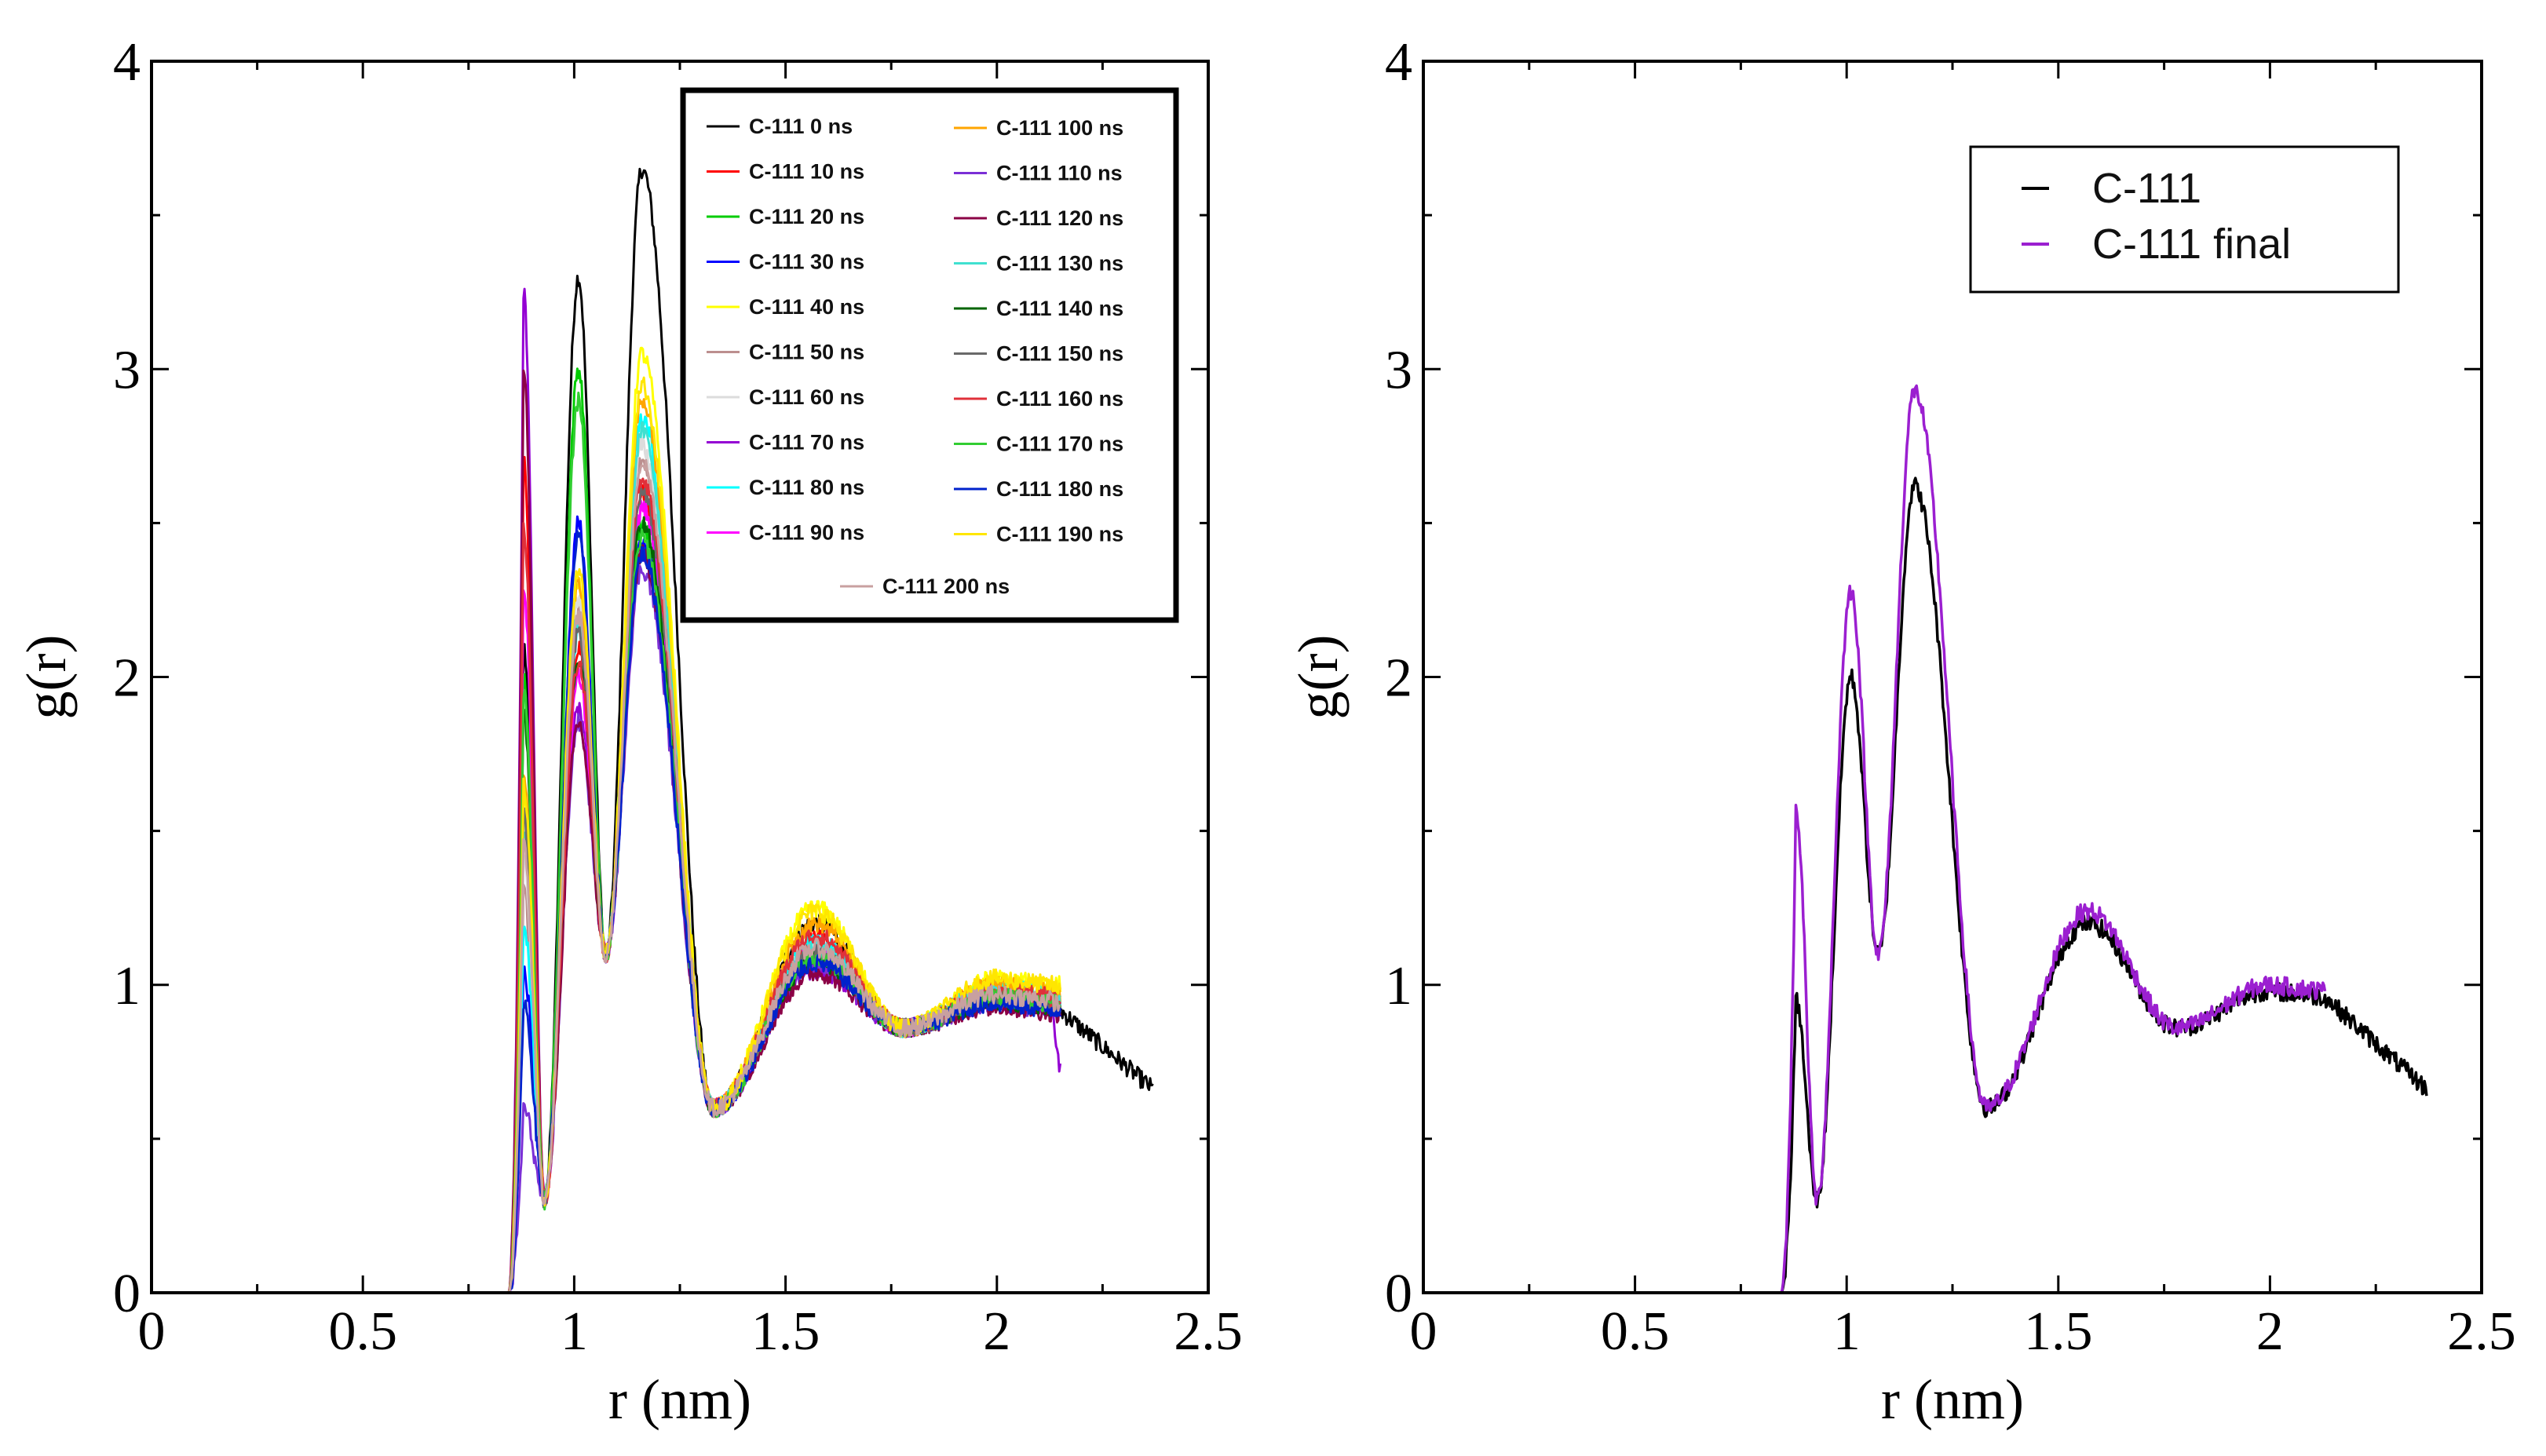 This screenshot has width=2546, height=1456. Describe the element at coordinates (806, 533) in the screenshot. I see `legend-entry-label: C-111 90 ns` at that location.